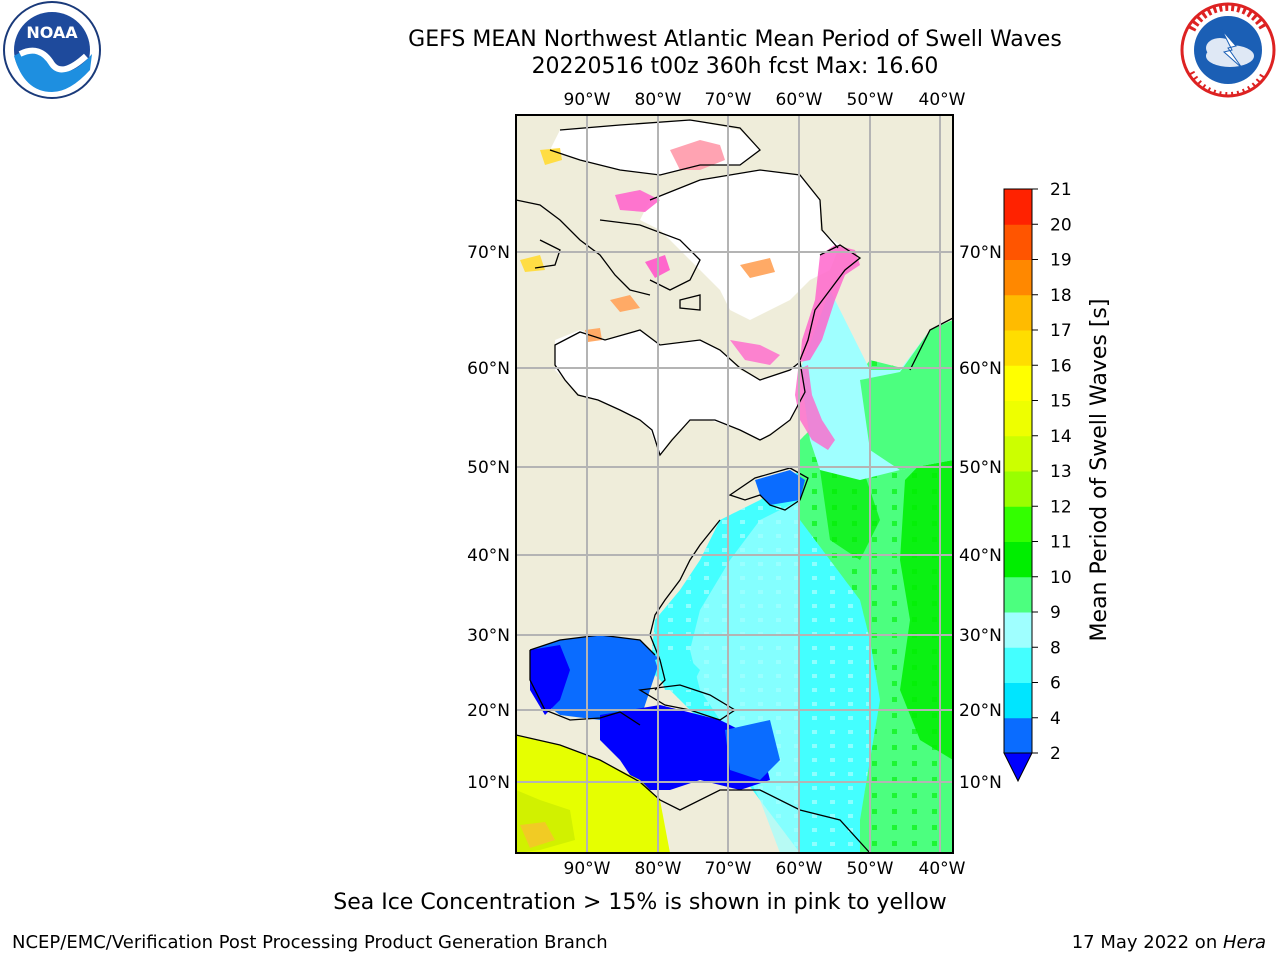 This screenshot has width=1280, height=960. Describe the element at coordinates (52, 32) in the screenshot. I see `noaa-logo-text: NOAA` at that location.